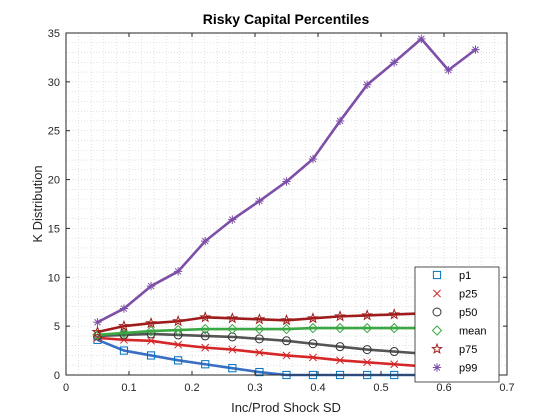 This screenshot has width=560, height=420. Describe the element at coordinates (459, 331) in the screenshot. I see `legend-item-mean: mean` at that location.